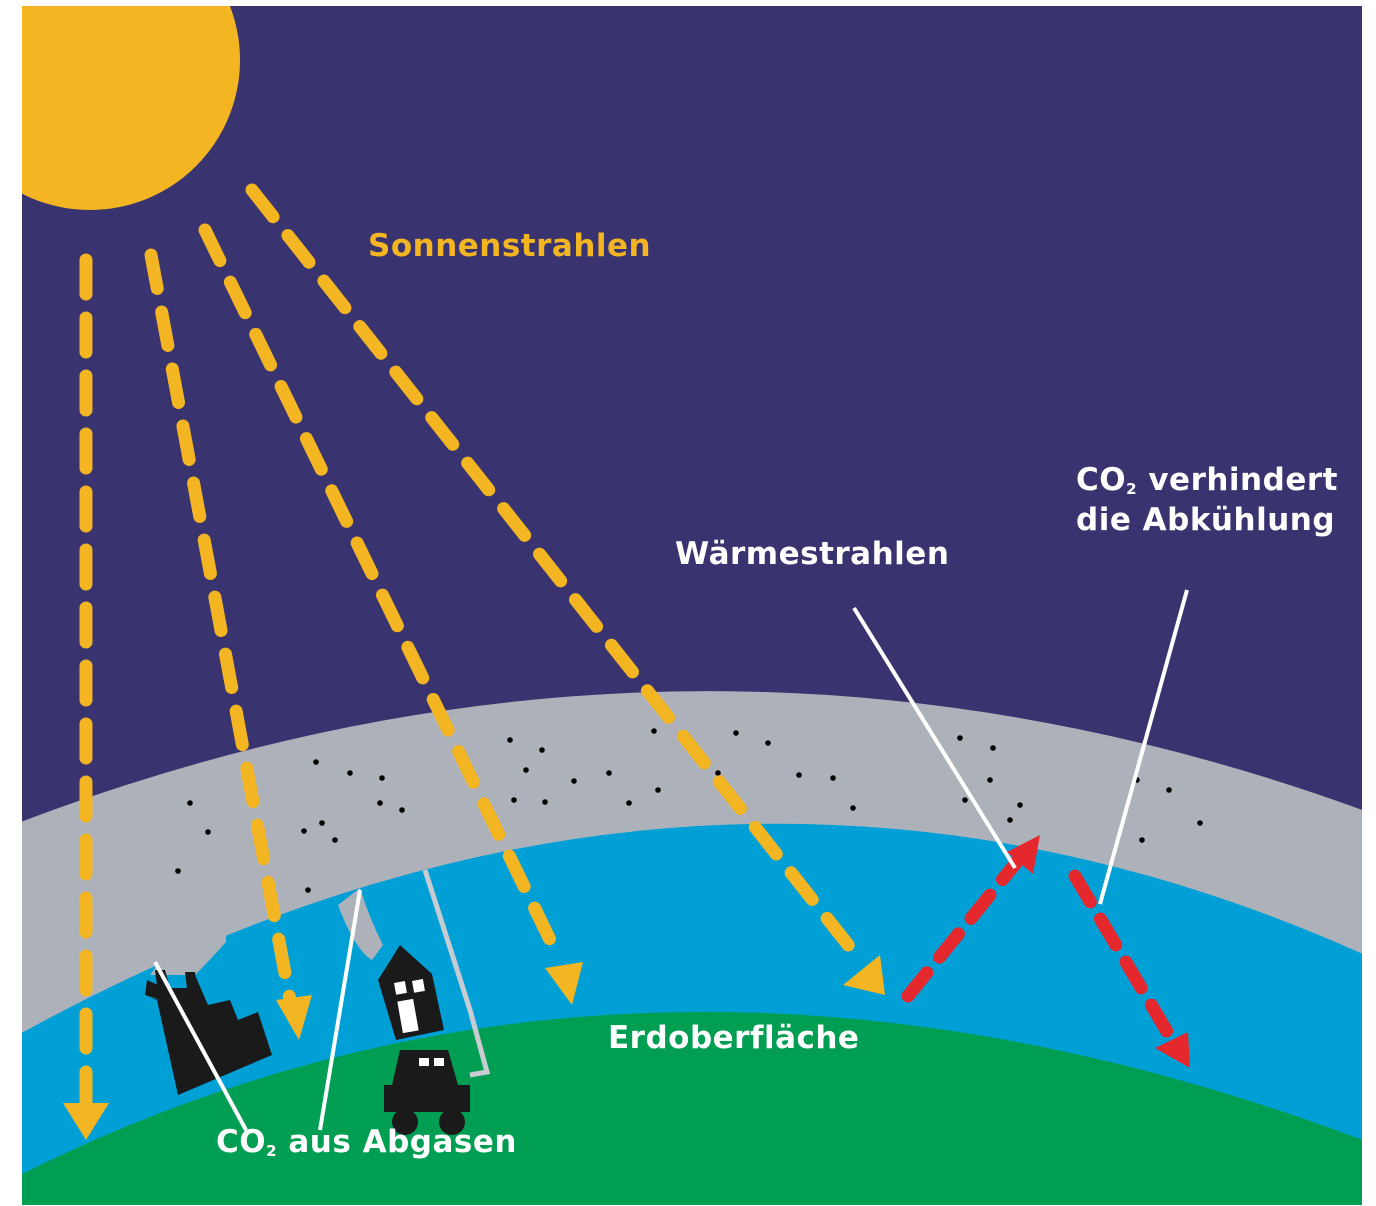 This screenshot has width=1376, height=1206. What do you see at coordinates (131, 108) in the screenshot?
I see `sun-icon` at bounding box center [131, 108].